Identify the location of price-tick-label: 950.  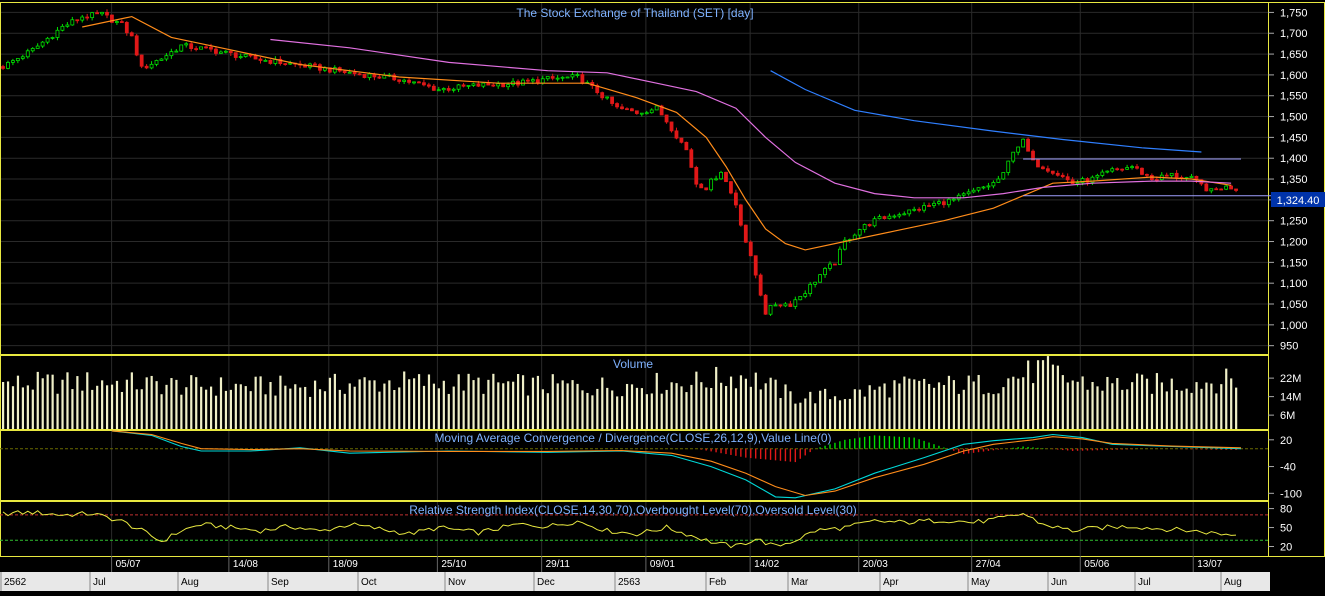
(1289, 347).